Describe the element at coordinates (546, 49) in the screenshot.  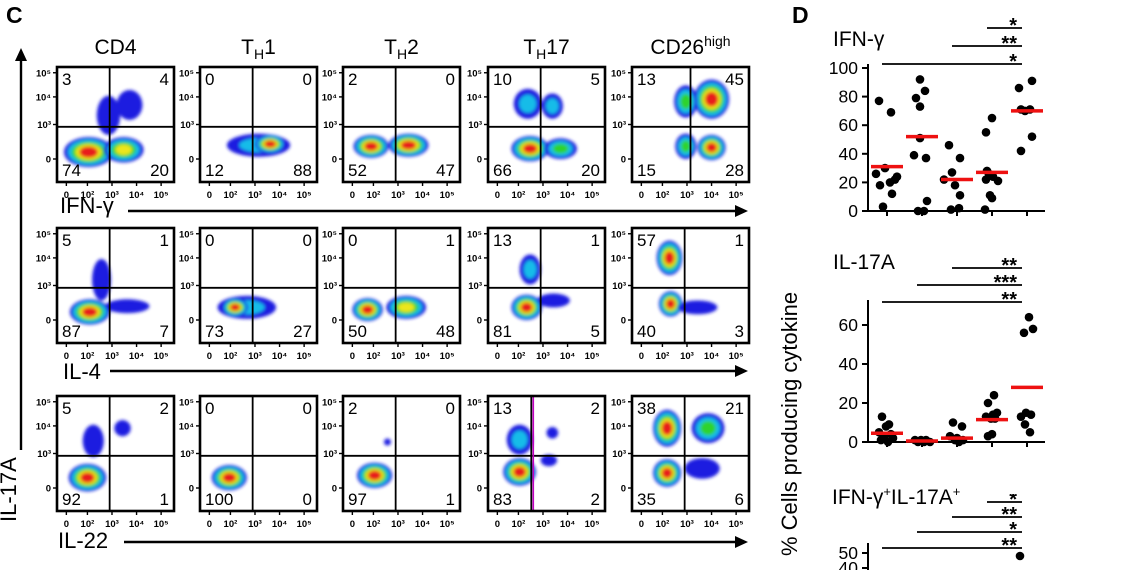
I see `flow-column-header: TH17` at that location.